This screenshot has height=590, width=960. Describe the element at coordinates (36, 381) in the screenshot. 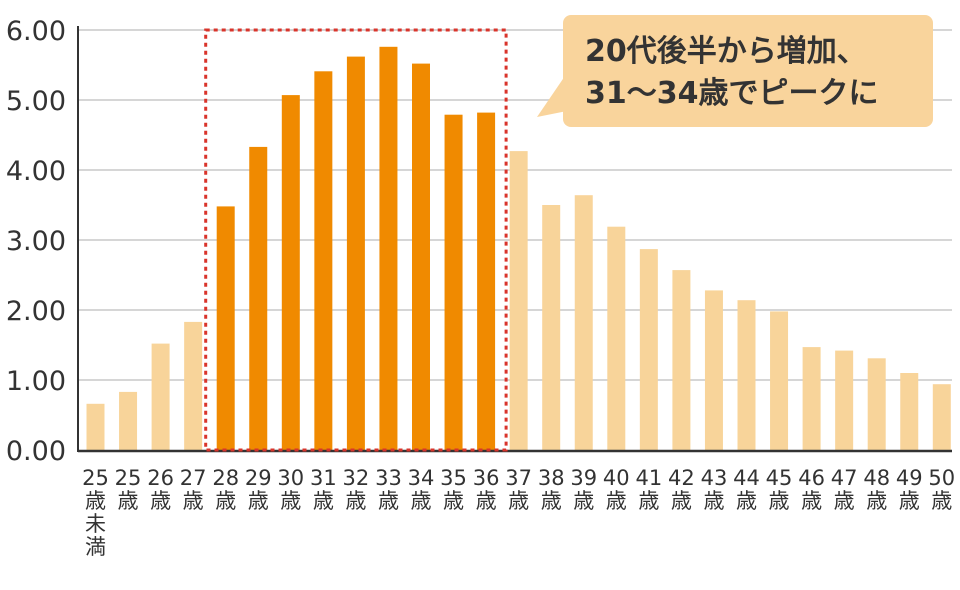

I see `y-tick-label: 1.00` at that location.